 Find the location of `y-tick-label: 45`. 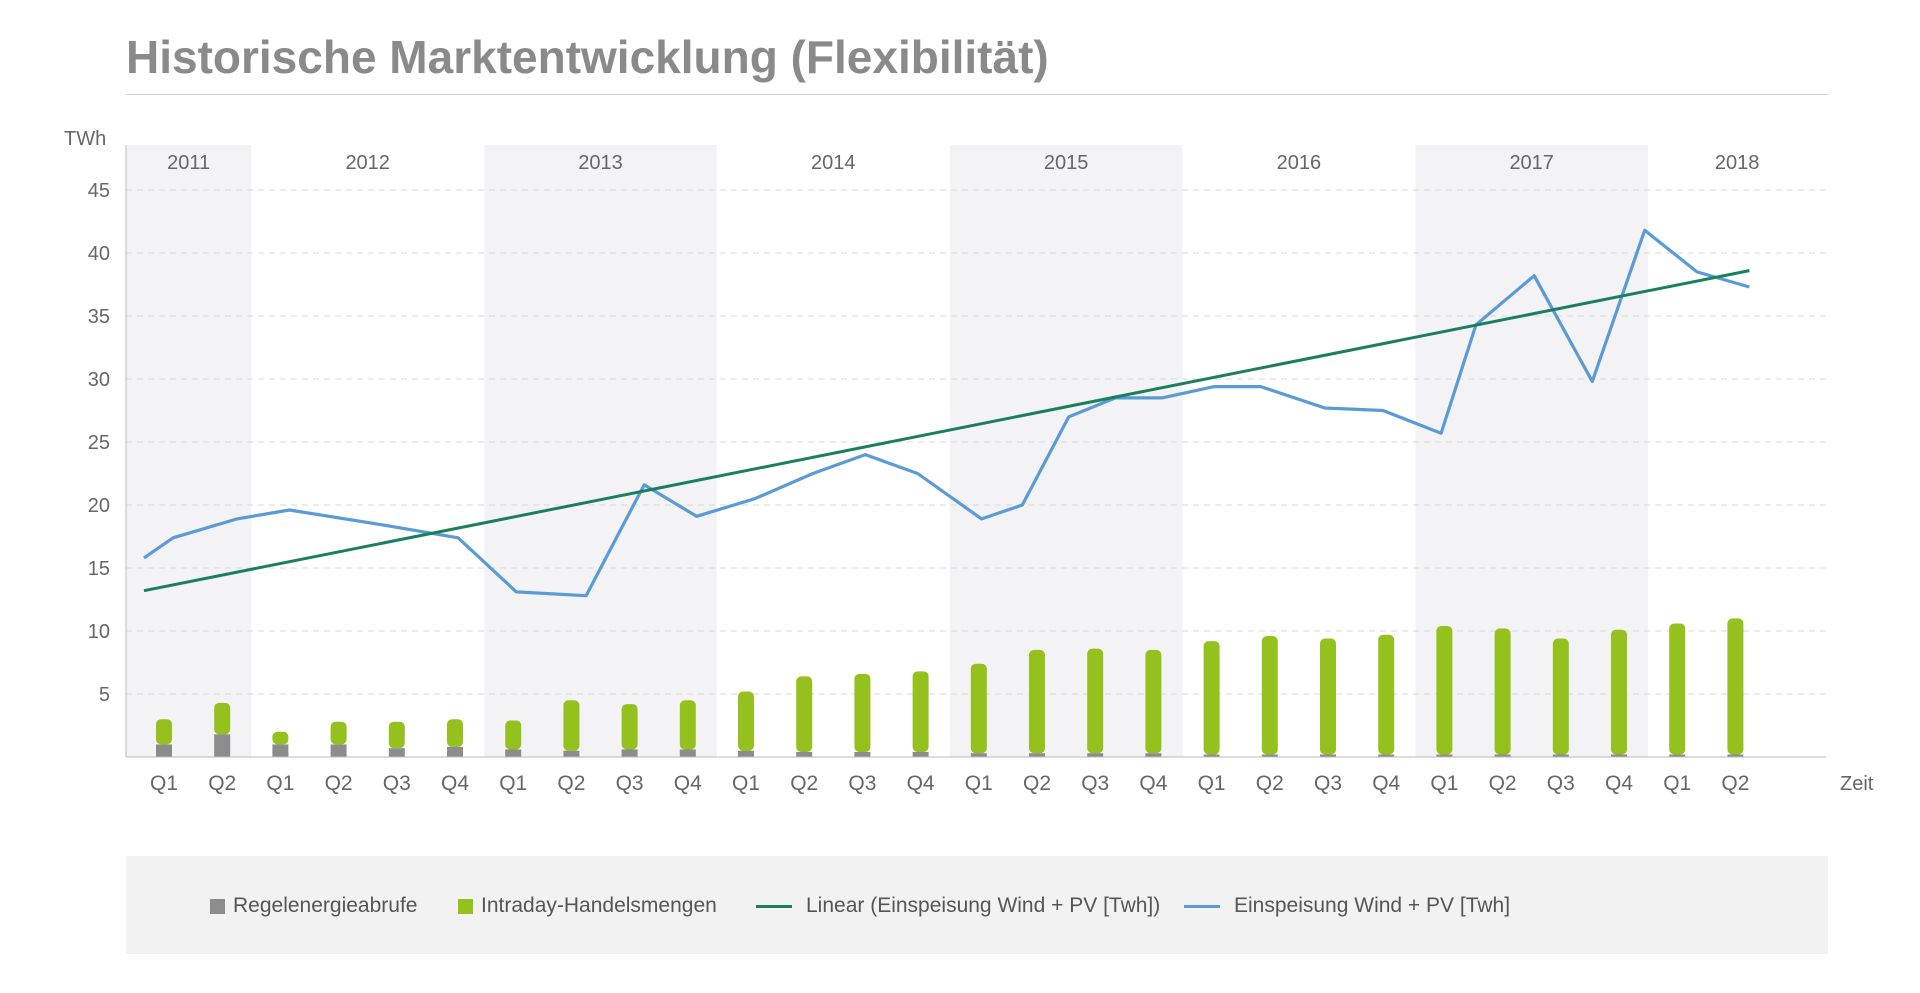

y-tick-label: 45 is located at coordinates (99, 191).